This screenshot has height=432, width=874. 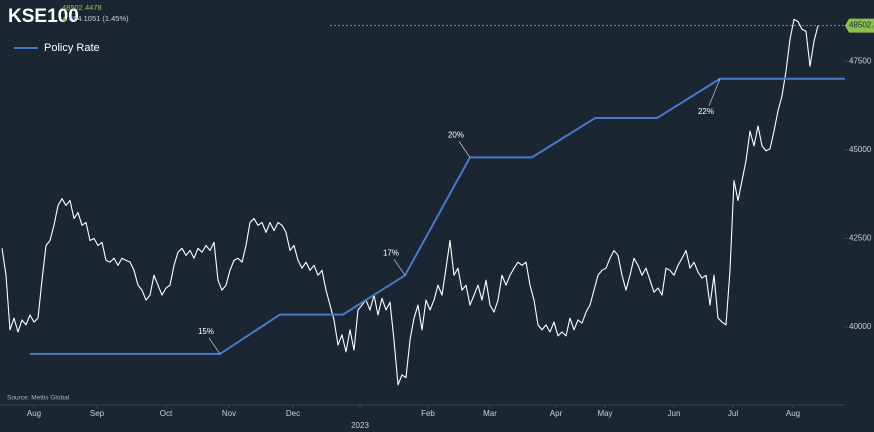 What do you see at coordinates (604, 413) in the screenshot?
I see `x-tick-label: May` at bounding box center [604, 413].